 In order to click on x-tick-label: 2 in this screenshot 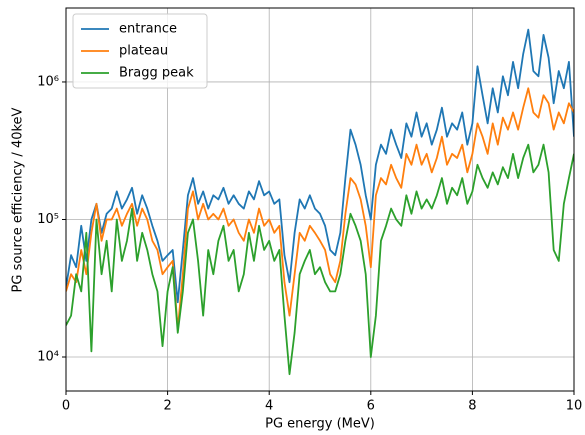, I will do `click(167, 406)`.